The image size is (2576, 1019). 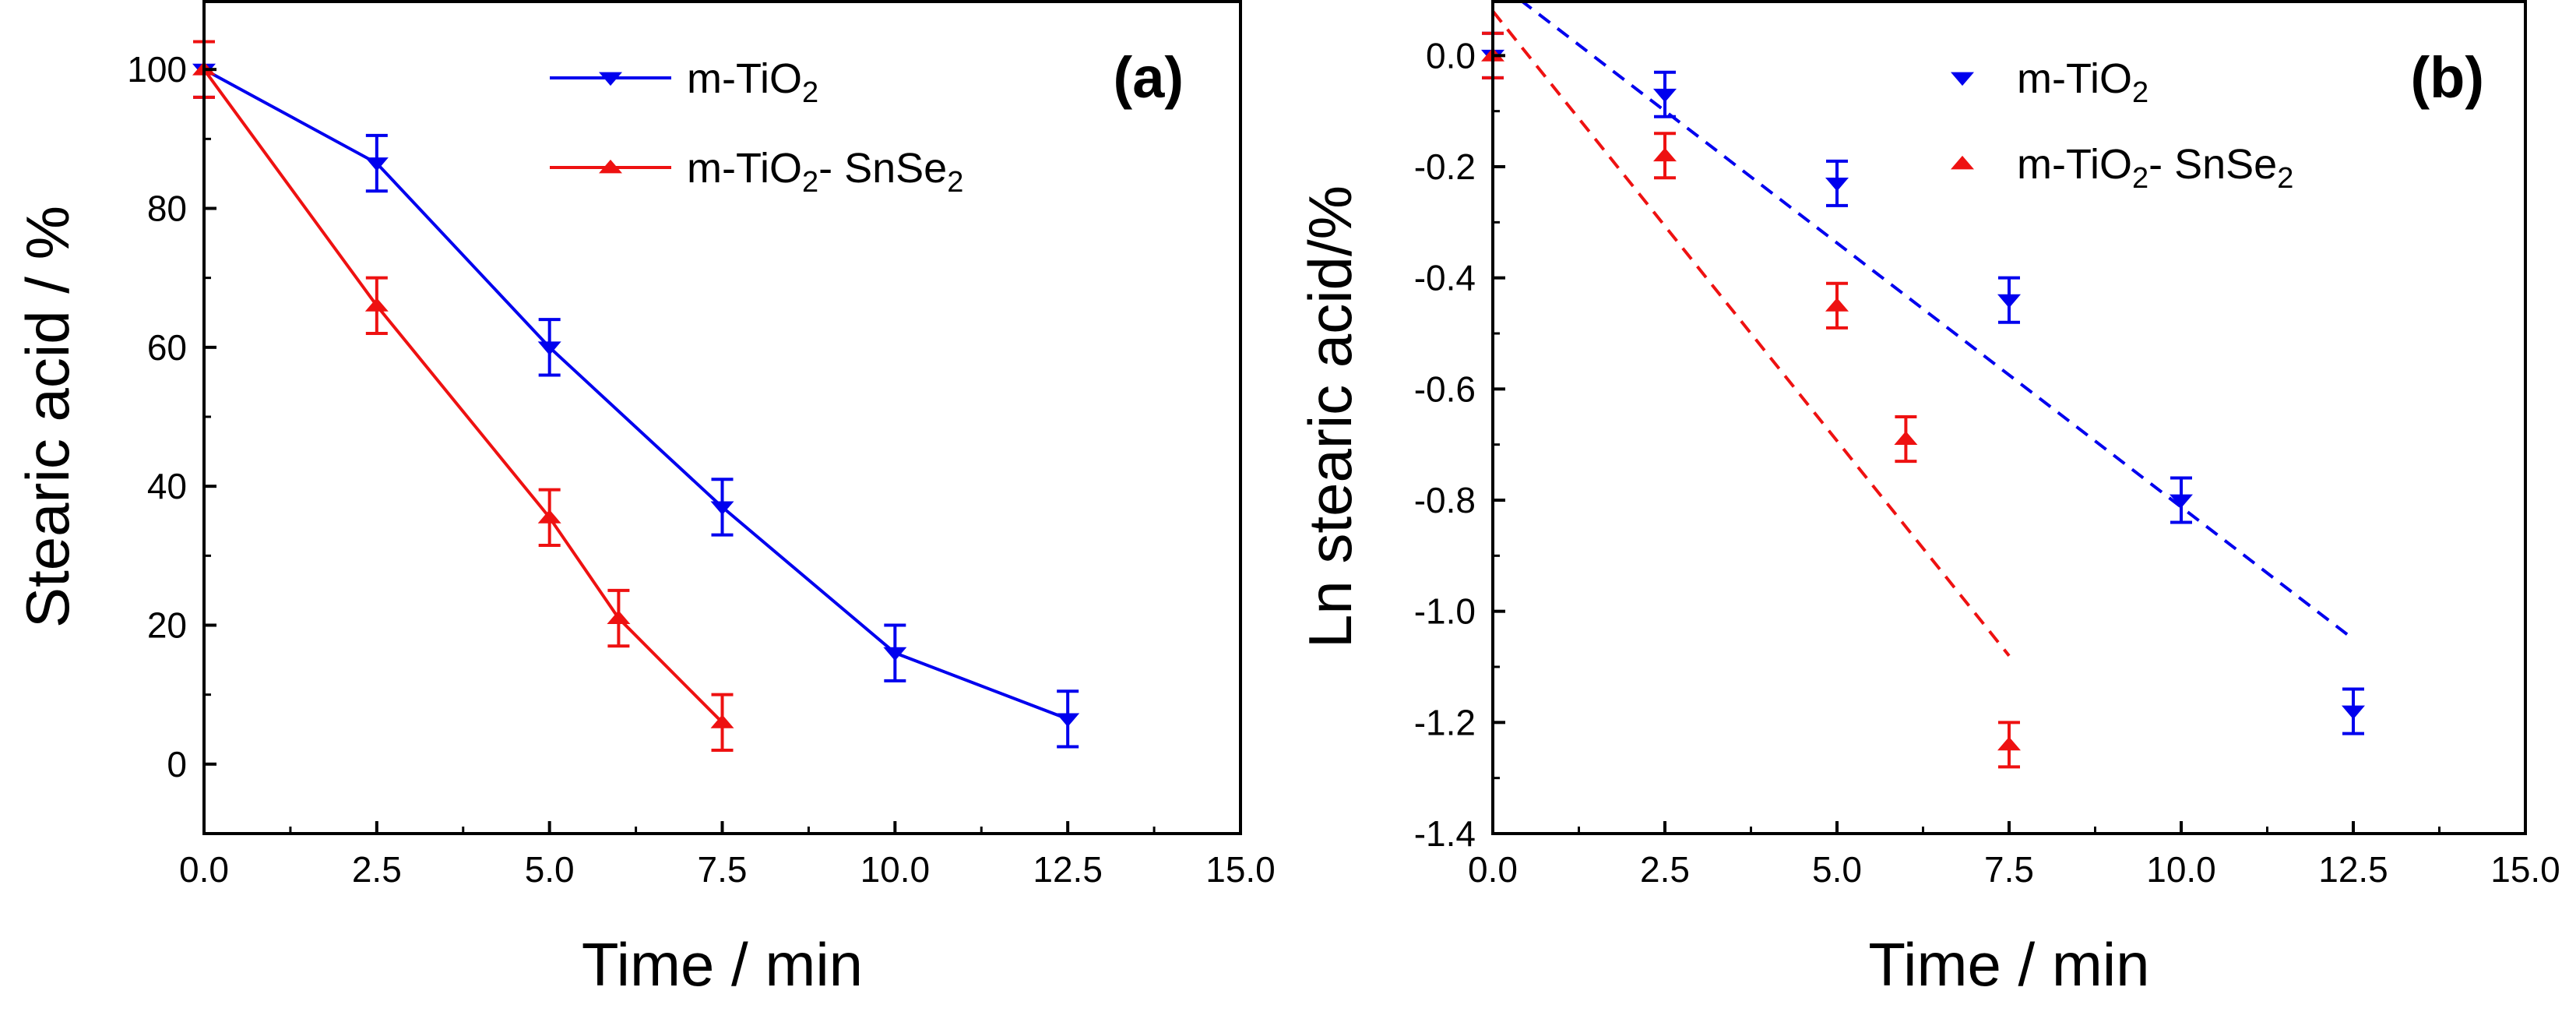 What do you see at coordinates (167, 347) in the screenshot?
I see `panel-a-y-tick-label: 60` at bounding box center [167, 347].